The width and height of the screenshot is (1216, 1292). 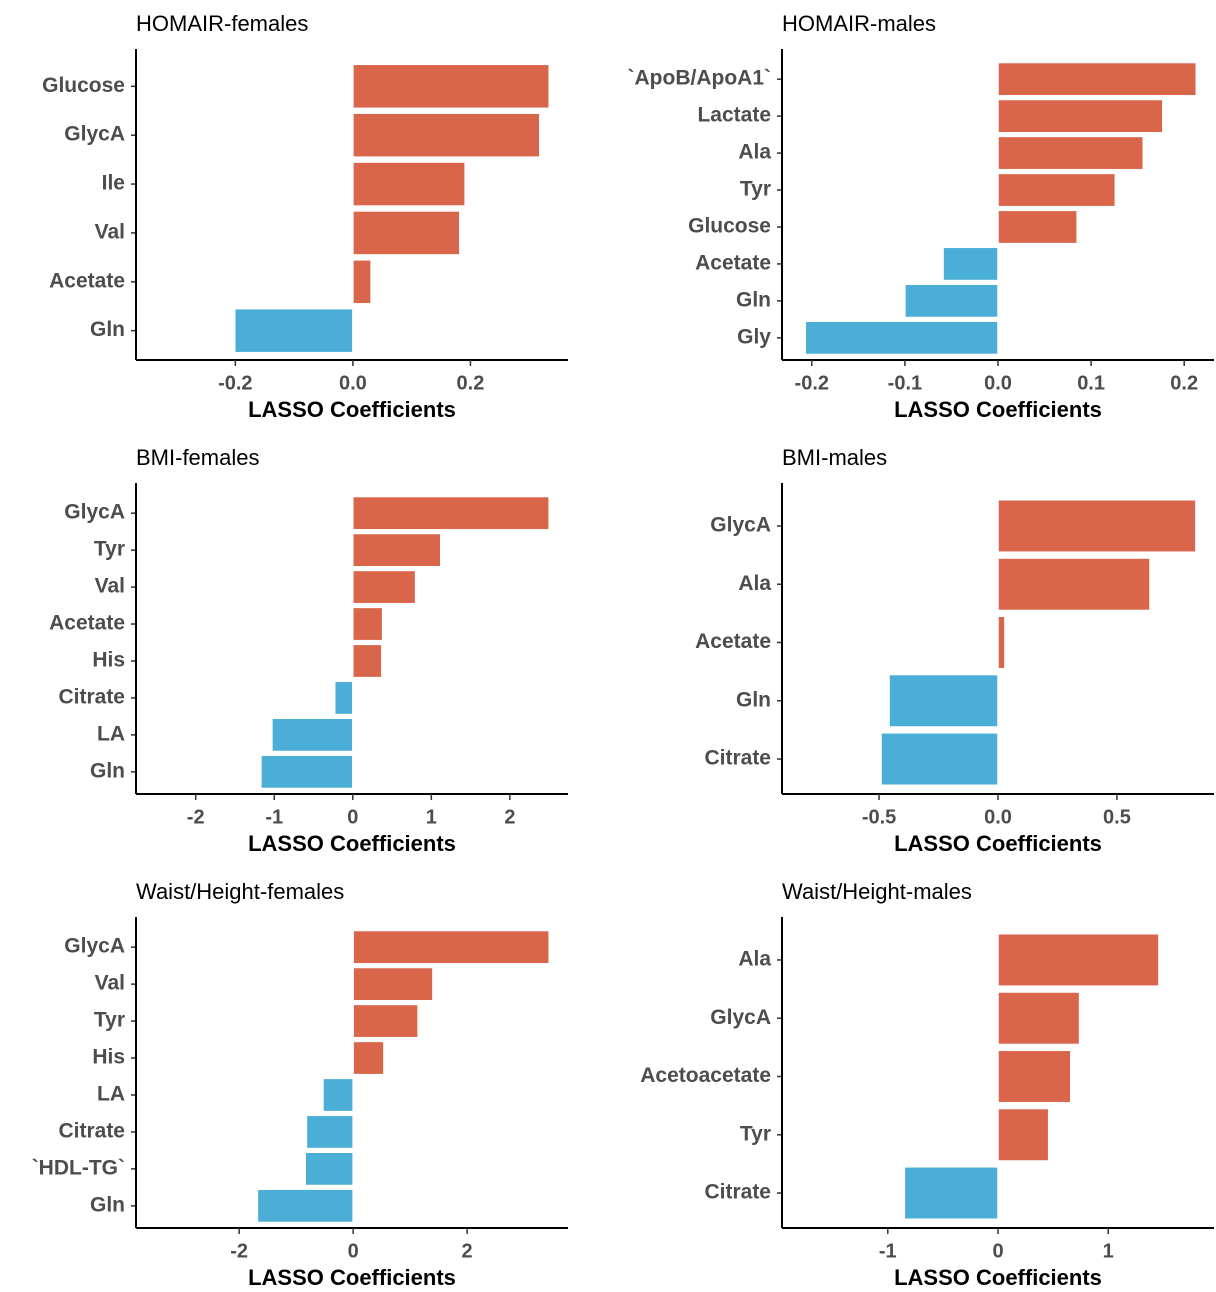 What do you see at coordinates (1117, 817) in the screenshot?
I see `x-tick-label: 0.5` at bounding box center [1117, 817].